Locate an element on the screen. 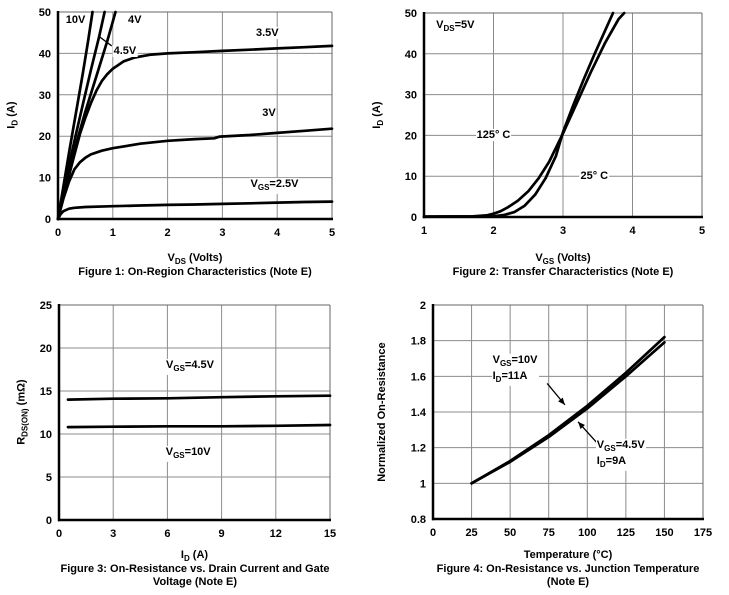  x-tick-label: 175 is located at coordinates (703, 533).